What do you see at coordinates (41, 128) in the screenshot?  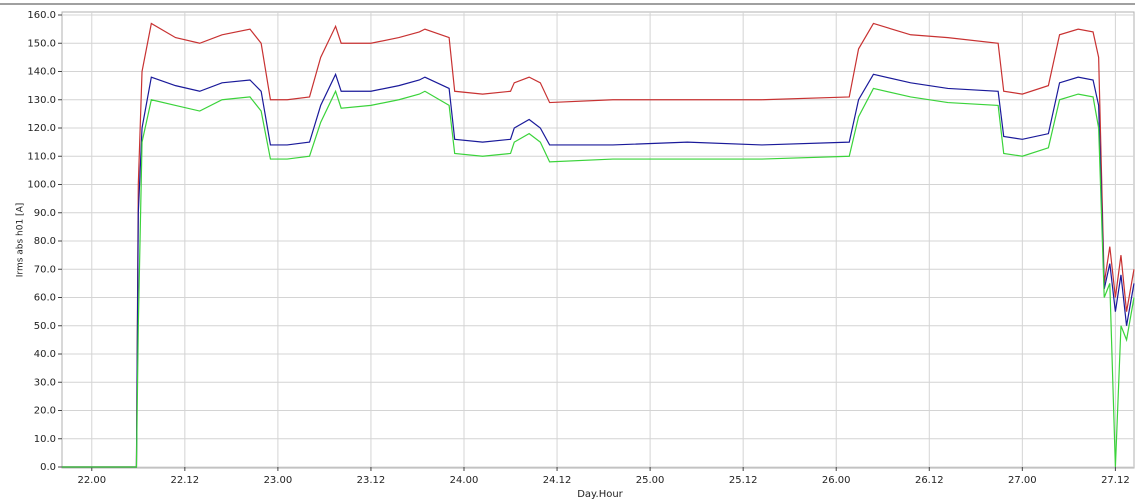 I see `y-tick-label: 120.0` at bounding box center [41, 128].